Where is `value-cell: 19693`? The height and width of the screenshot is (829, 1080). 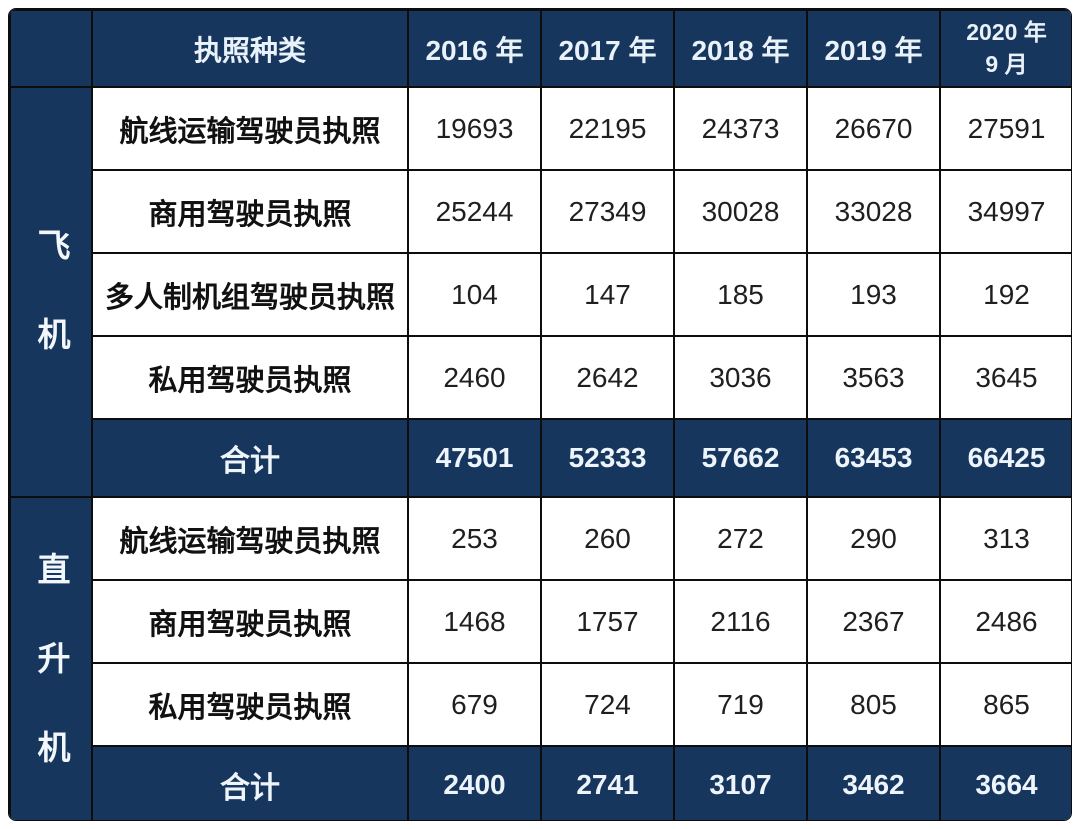
value-cell: 19693 is located at coordinates (474, 128).